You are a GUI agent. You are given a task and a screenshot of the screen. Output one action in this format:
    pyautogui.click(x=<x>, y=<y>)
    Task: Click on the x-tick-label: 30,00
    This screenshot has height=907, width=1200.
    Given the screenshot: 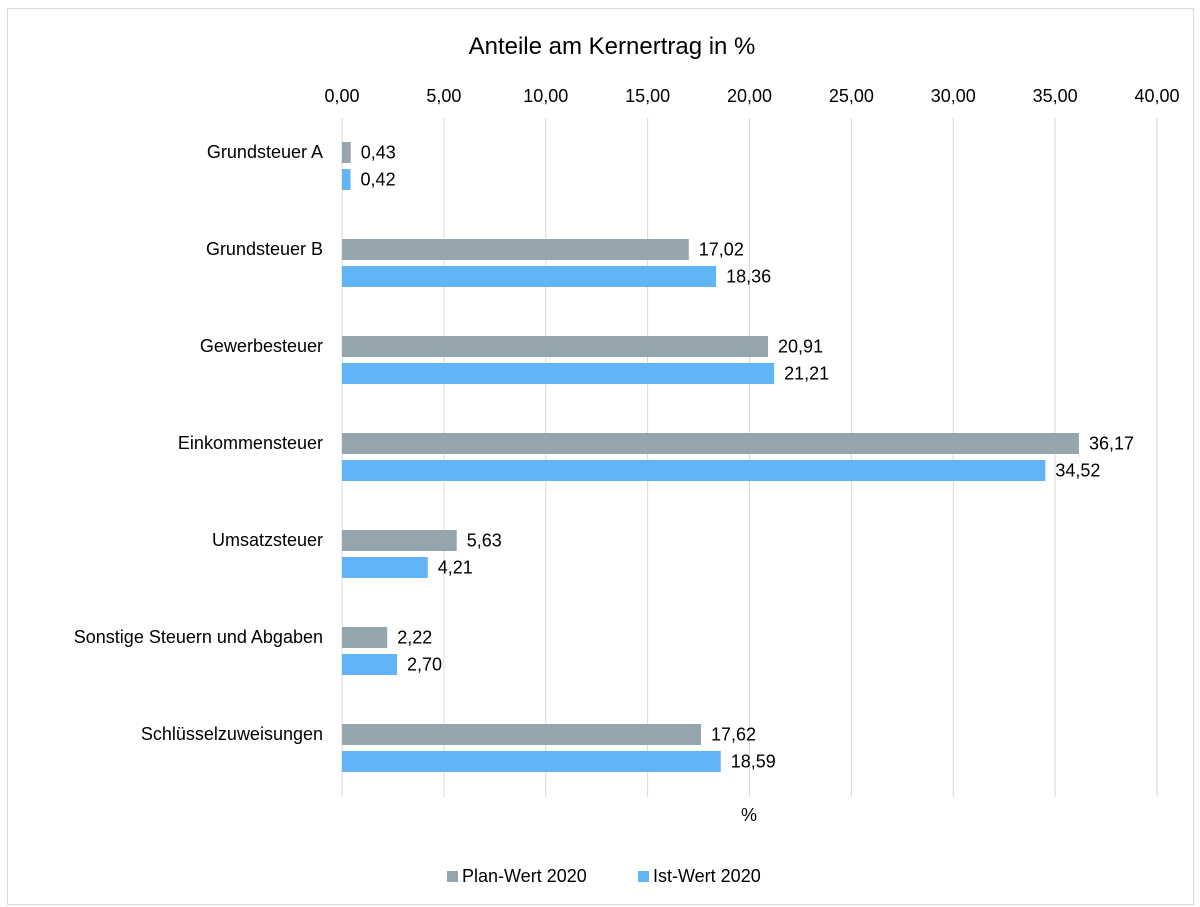 What is the action you would take?
    pyautogui.click(x=953, y=96)
    